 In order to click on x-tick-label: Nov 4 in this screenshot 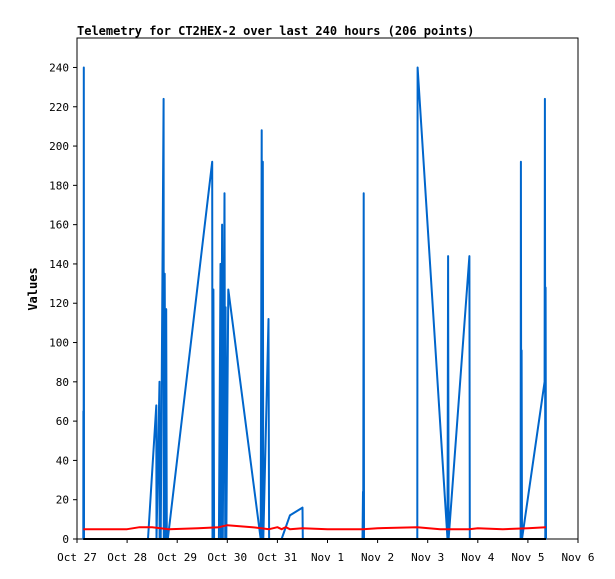, I will do `click(477, 557)`.